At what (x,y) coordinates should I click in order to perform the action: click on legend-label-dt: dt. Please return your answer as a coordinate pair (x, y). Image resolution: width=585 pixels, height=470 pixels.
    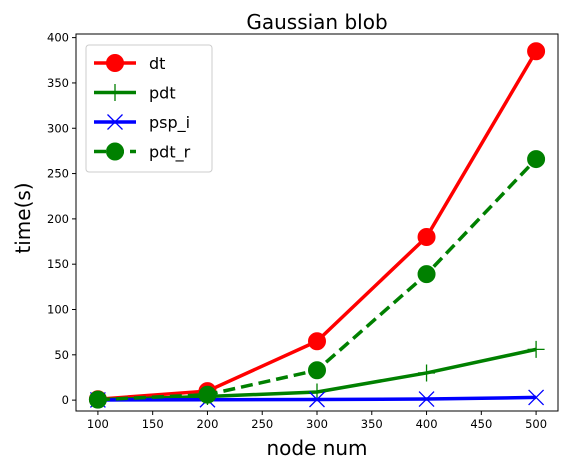
    Looking at the image, I should click on (157, 63).